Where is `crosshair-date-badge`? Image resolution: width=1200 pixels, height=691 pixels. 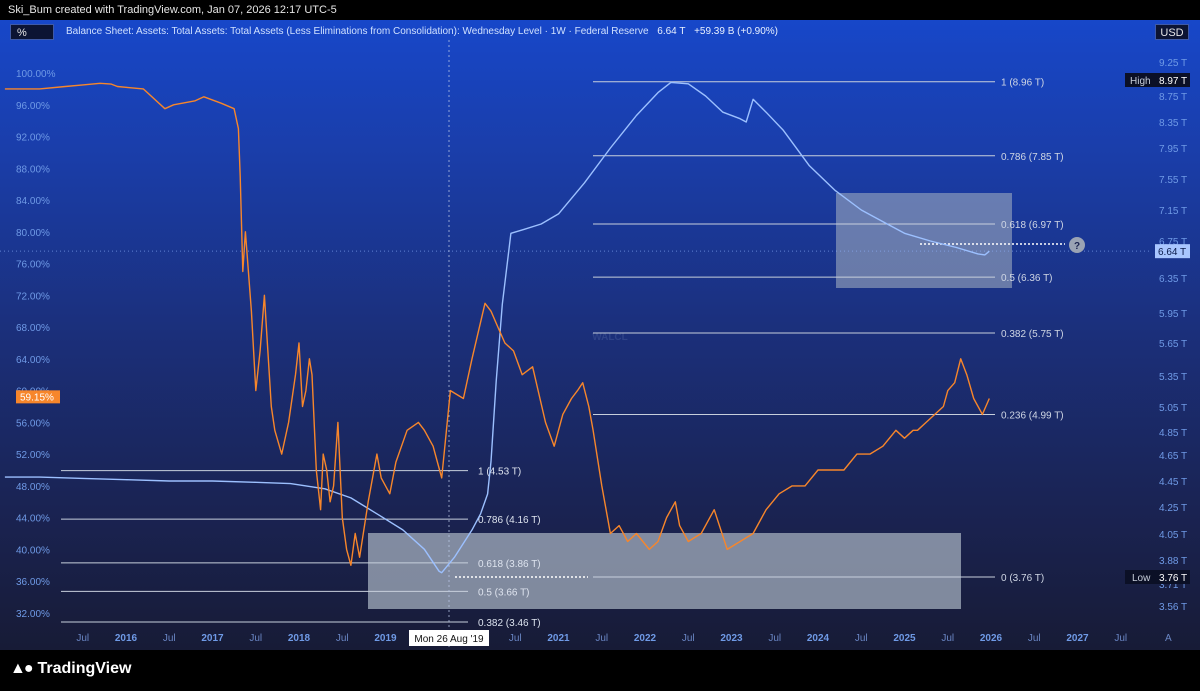
crosshair-date-badge is located at coordinates (449, 638).